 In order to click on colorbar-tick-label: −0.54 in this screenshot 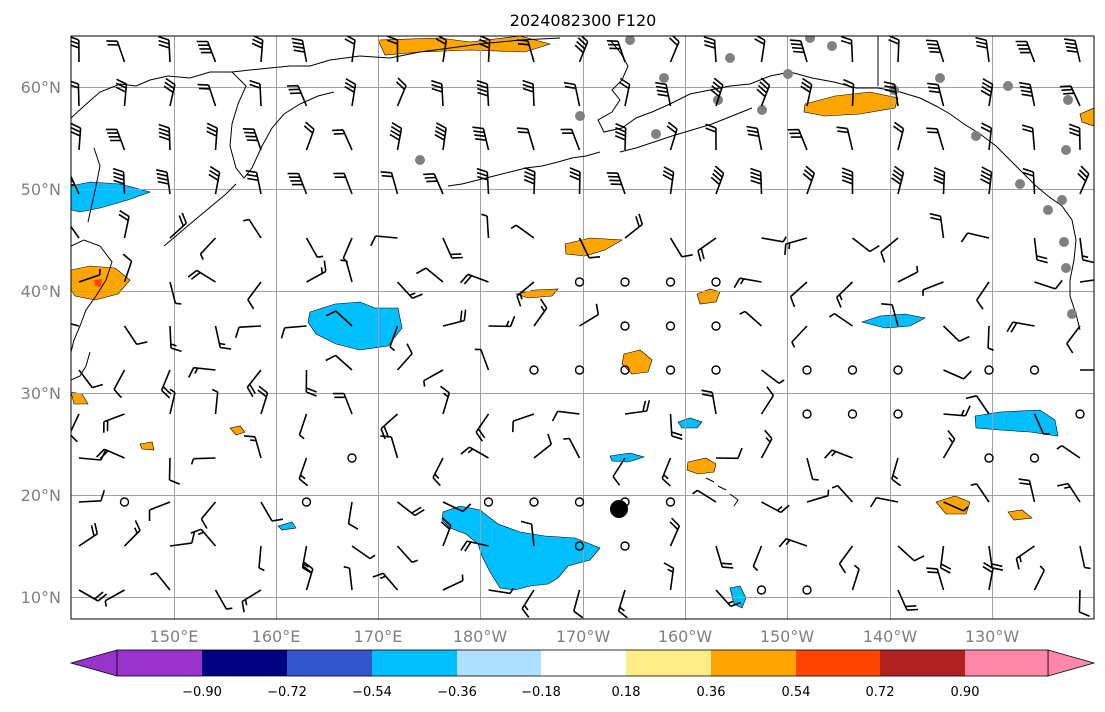, I will do `click(372, 692)`.